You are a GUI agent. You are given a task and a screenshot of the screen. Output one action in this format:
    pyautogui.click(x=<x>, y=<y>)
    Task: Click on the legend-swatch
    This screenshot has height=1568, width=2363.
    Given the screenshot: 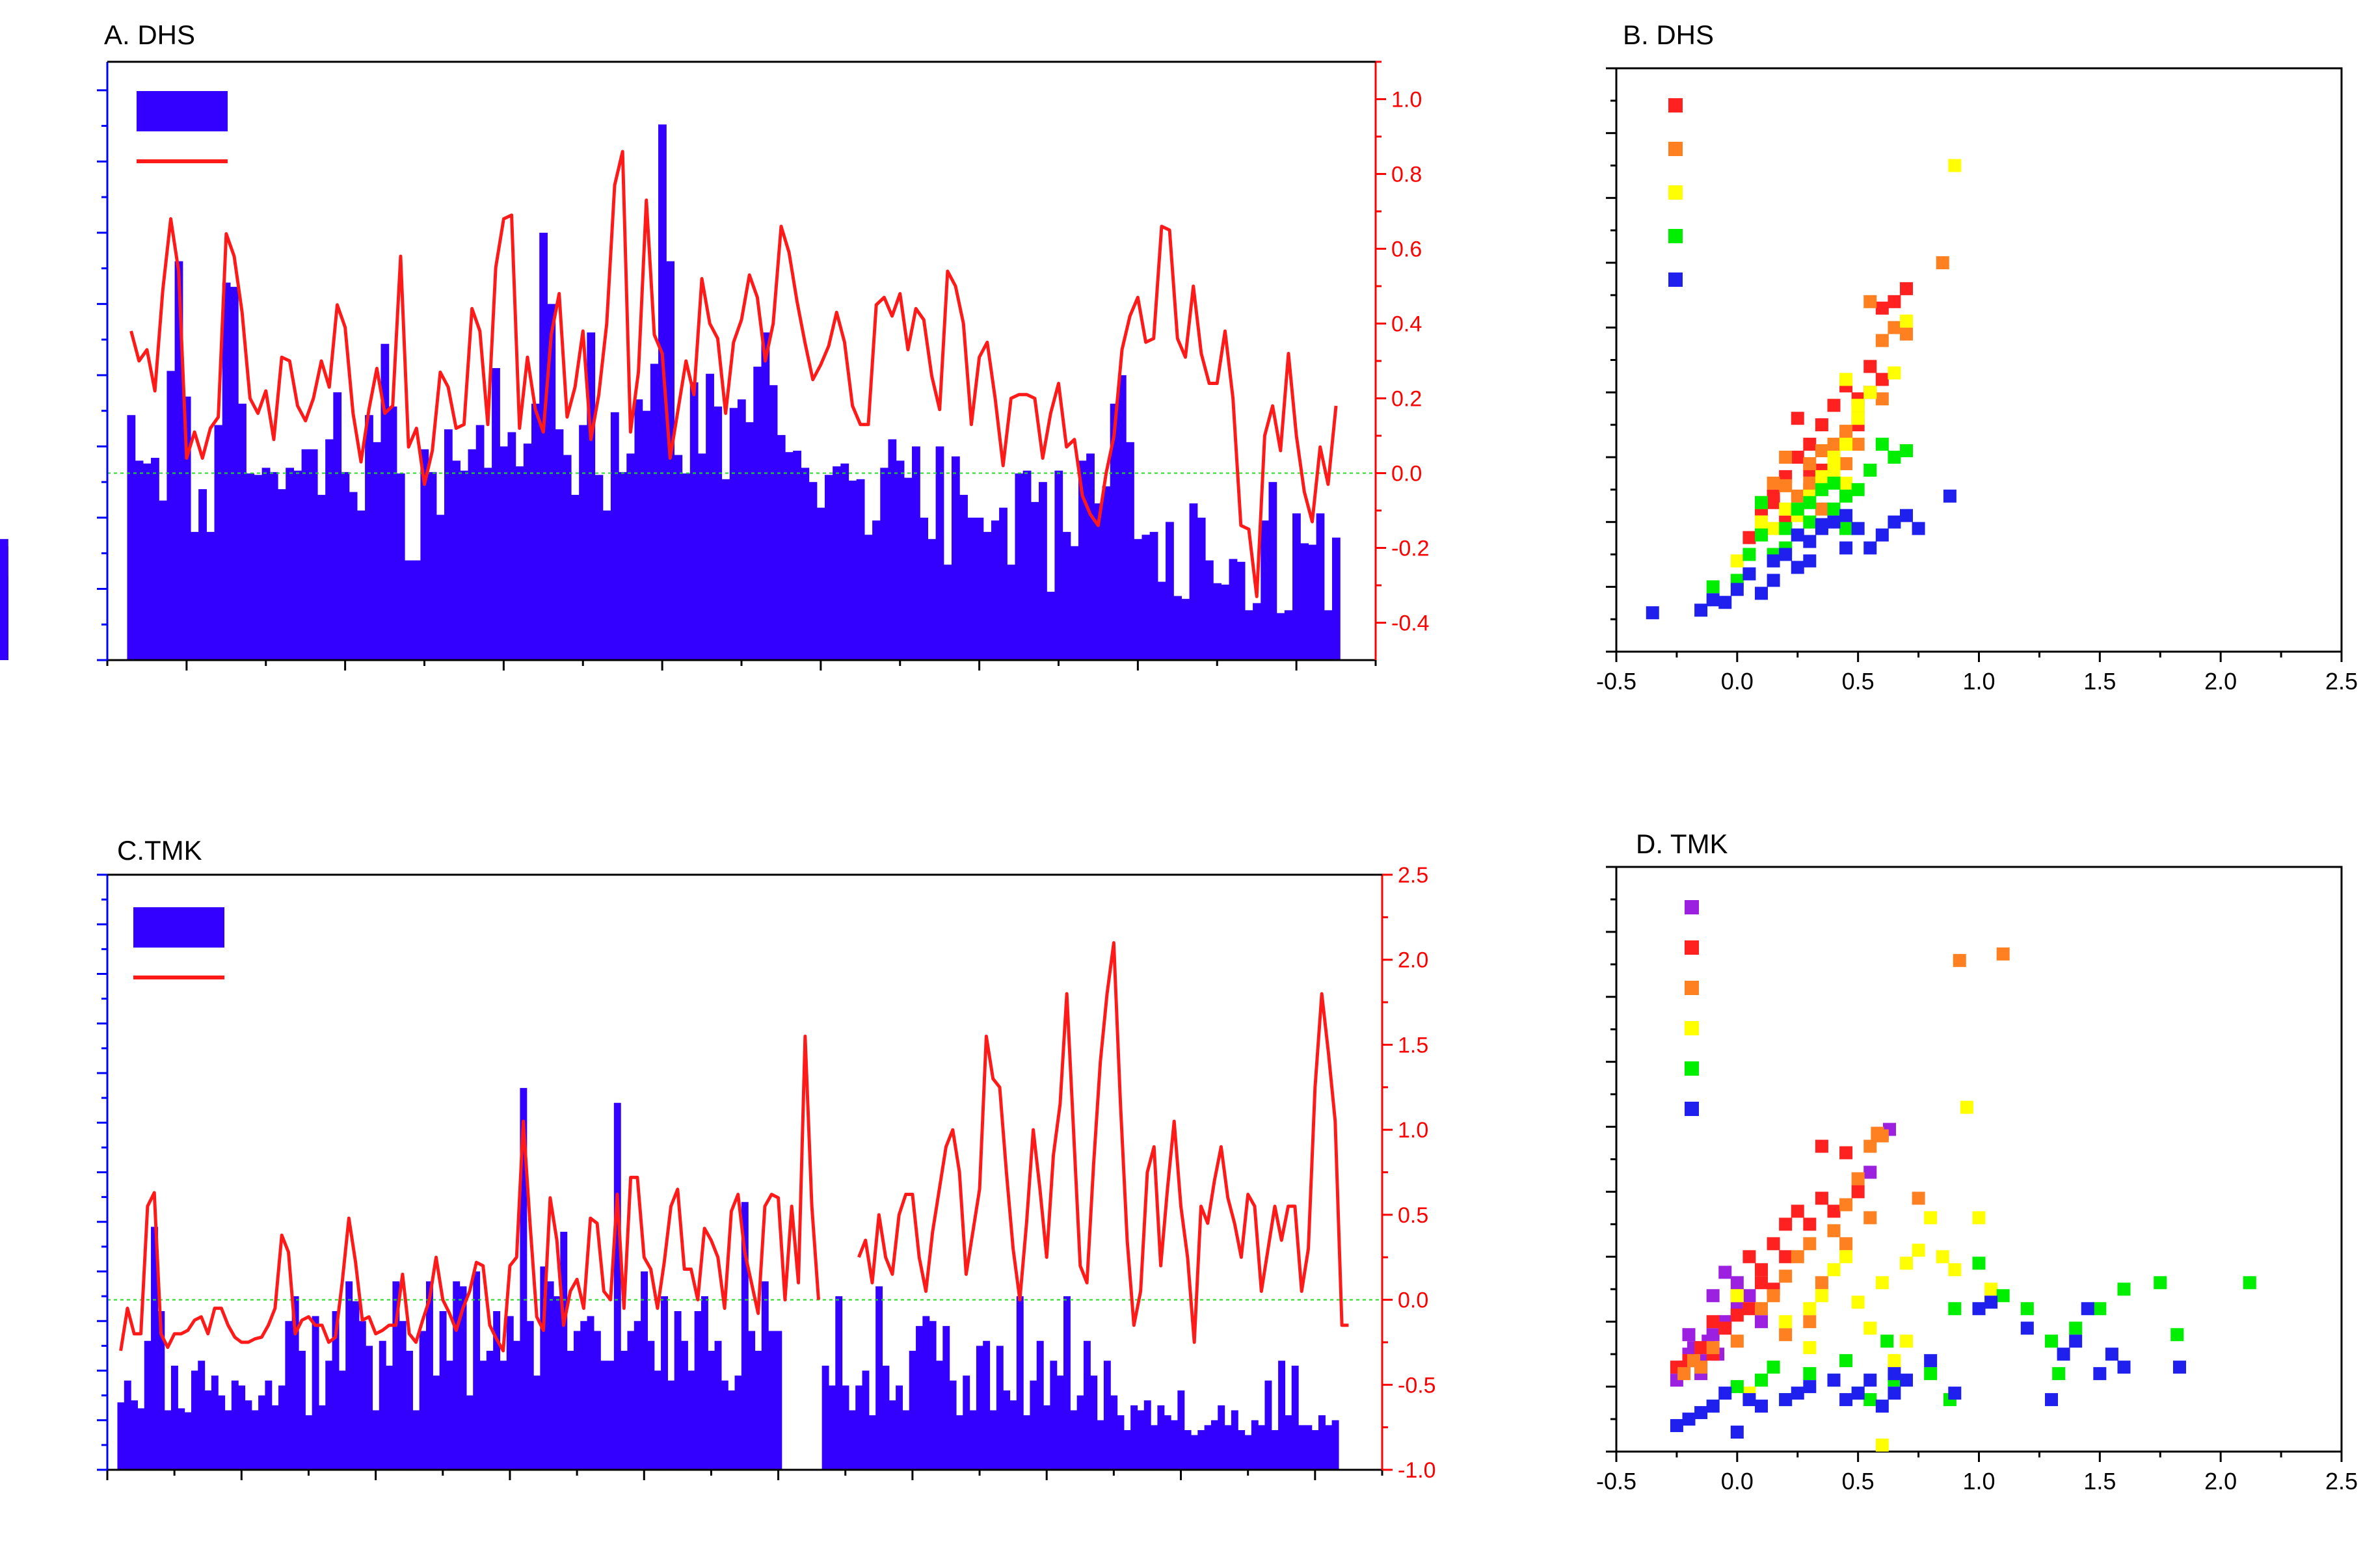 What is the action you would take?
    pyautogui.click(x=1692, y=1028)
    